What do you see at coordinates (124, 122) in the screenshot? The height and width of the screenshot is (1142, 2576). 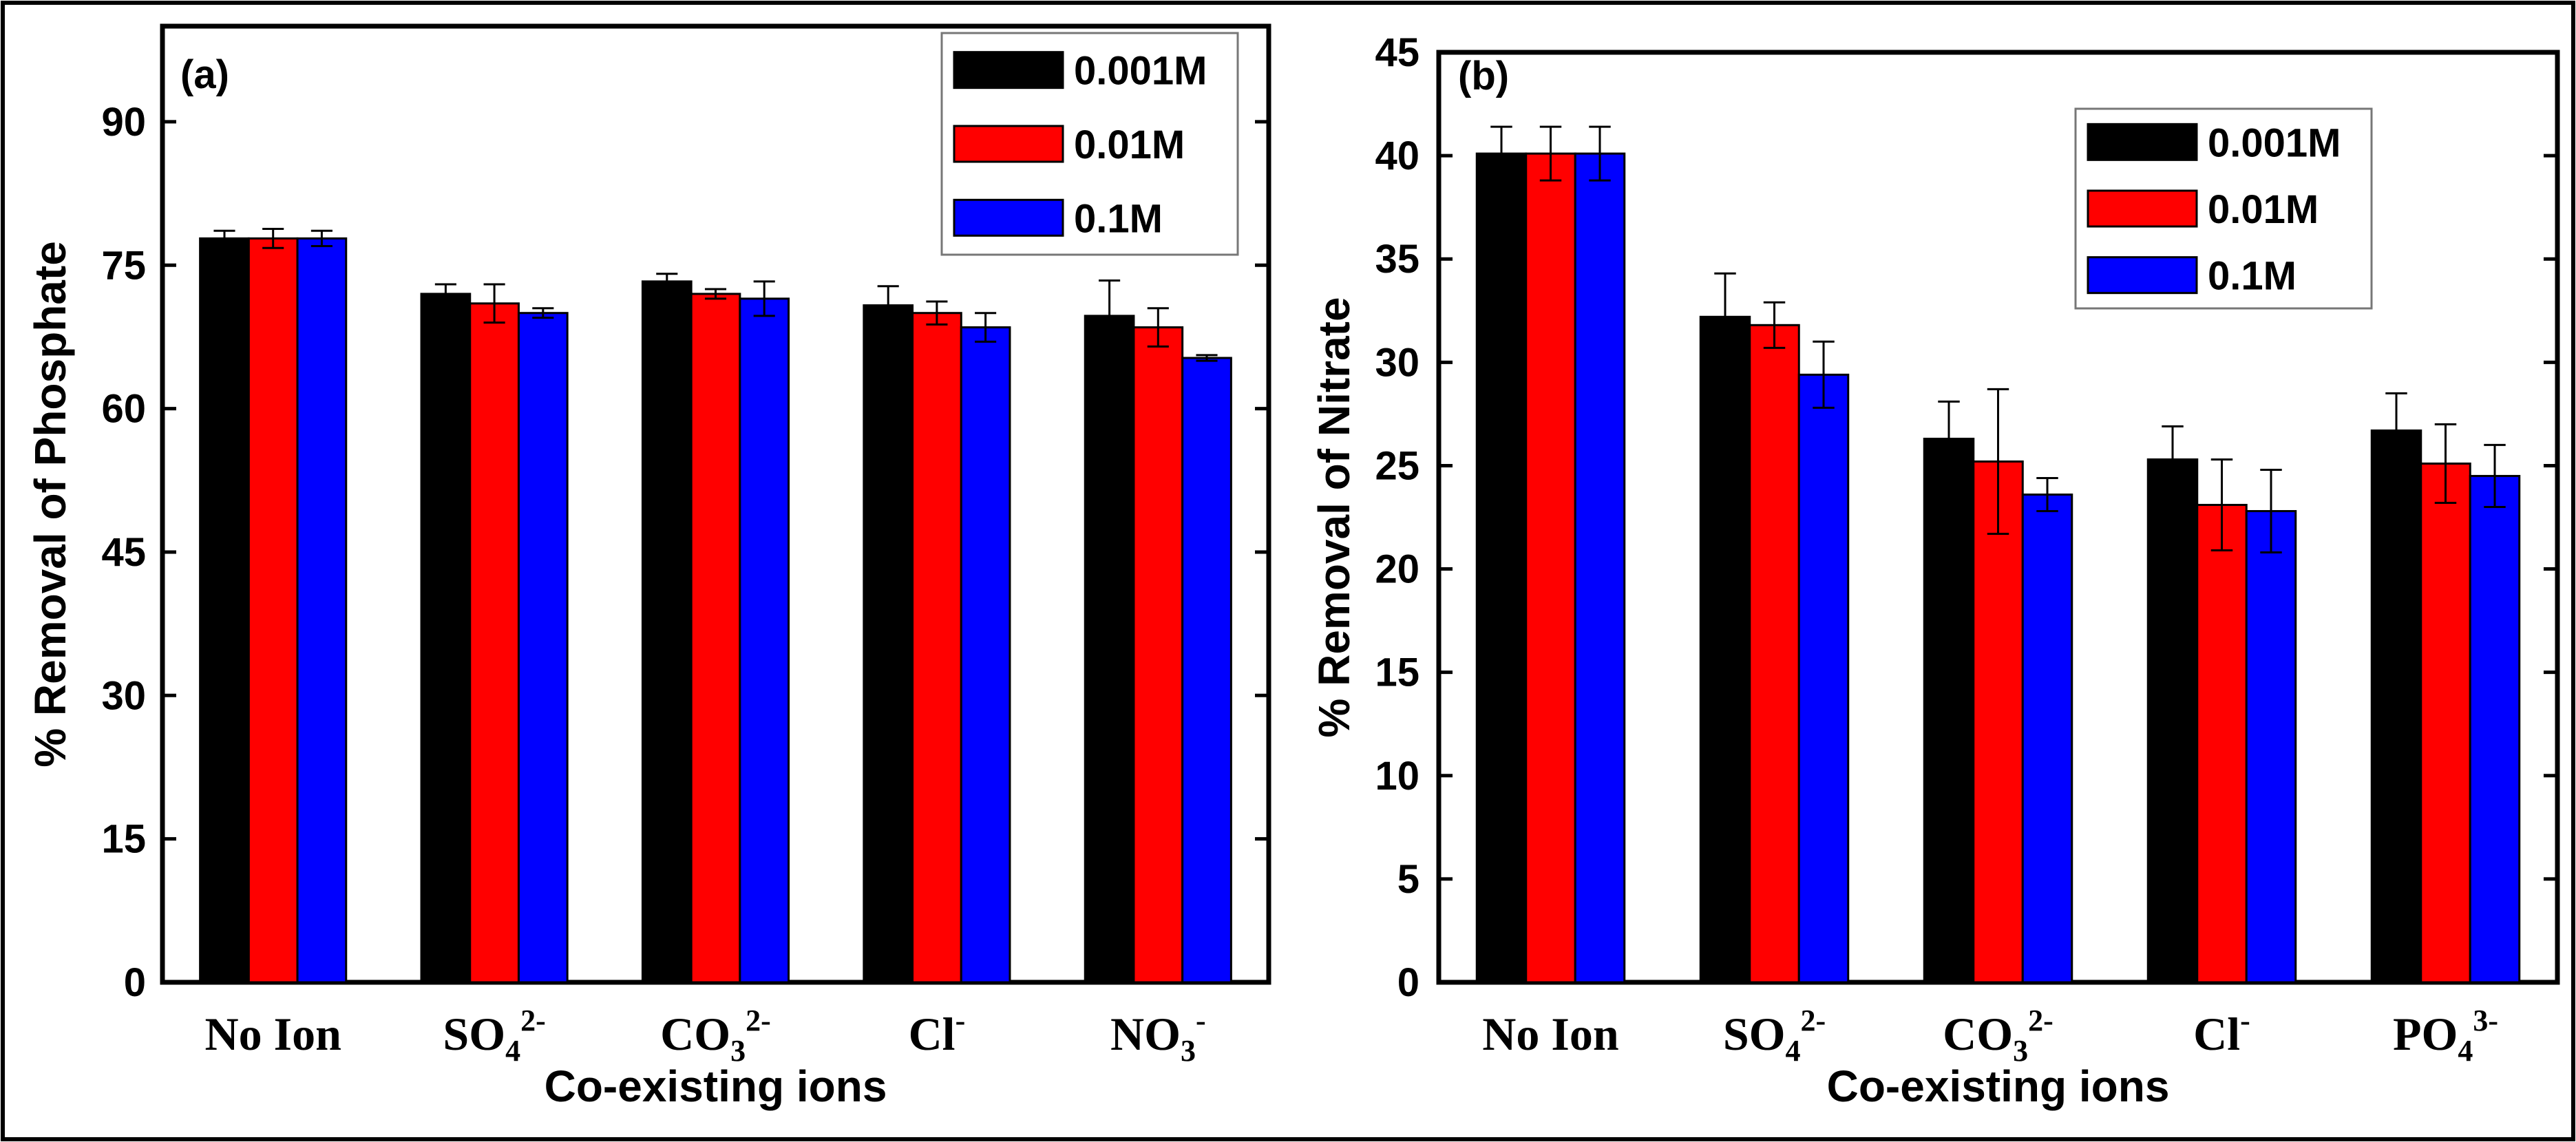 I see `y-tick-label: 90` at bounding box center [124, 122].